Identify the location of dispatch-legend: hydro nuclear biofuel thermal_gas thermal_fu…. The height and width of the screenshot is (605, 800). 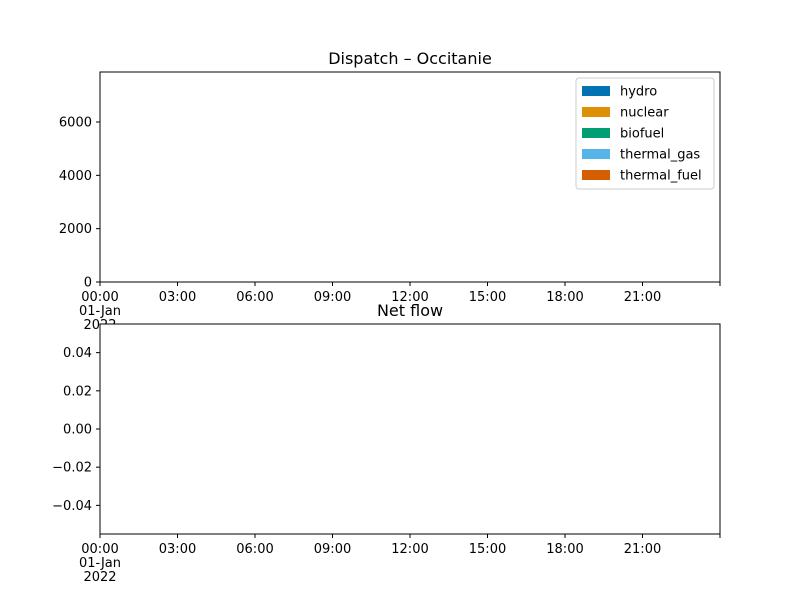
(645, 133).